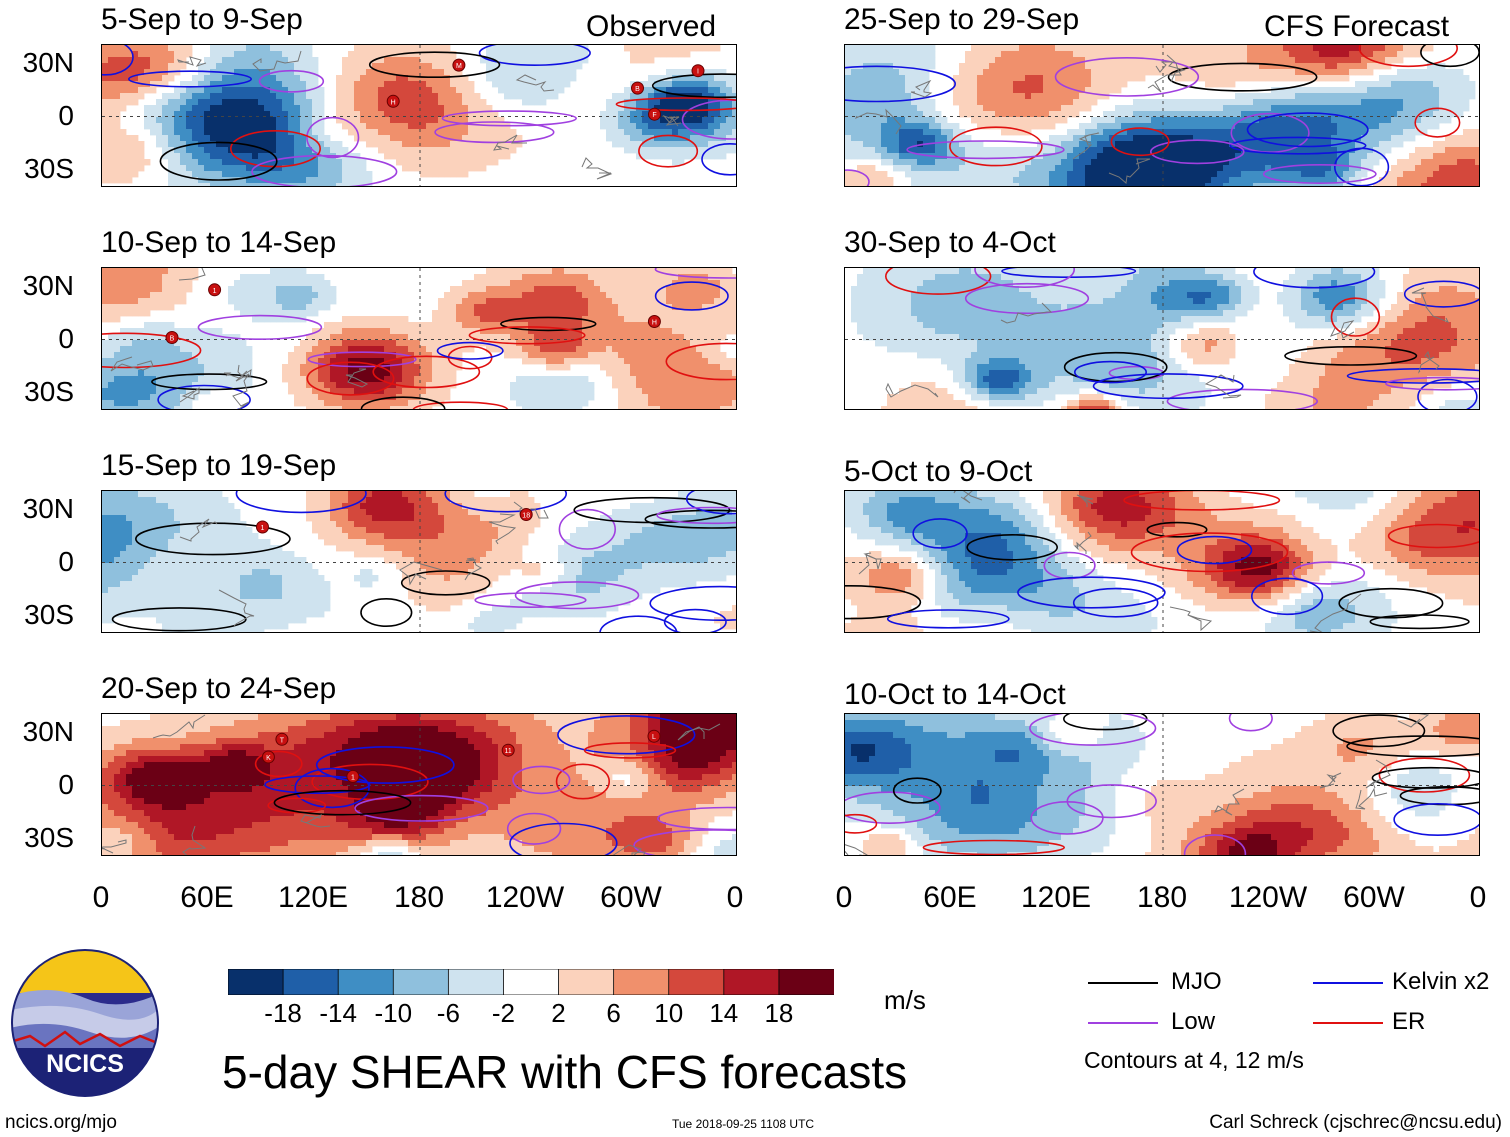 Image resolution: width=1510 pixels, height=1137 pixels. What do you see at coordinates (651, 26) in the screenshot?
I see `observed-tag: Observed` at bounding box center [651, 26].